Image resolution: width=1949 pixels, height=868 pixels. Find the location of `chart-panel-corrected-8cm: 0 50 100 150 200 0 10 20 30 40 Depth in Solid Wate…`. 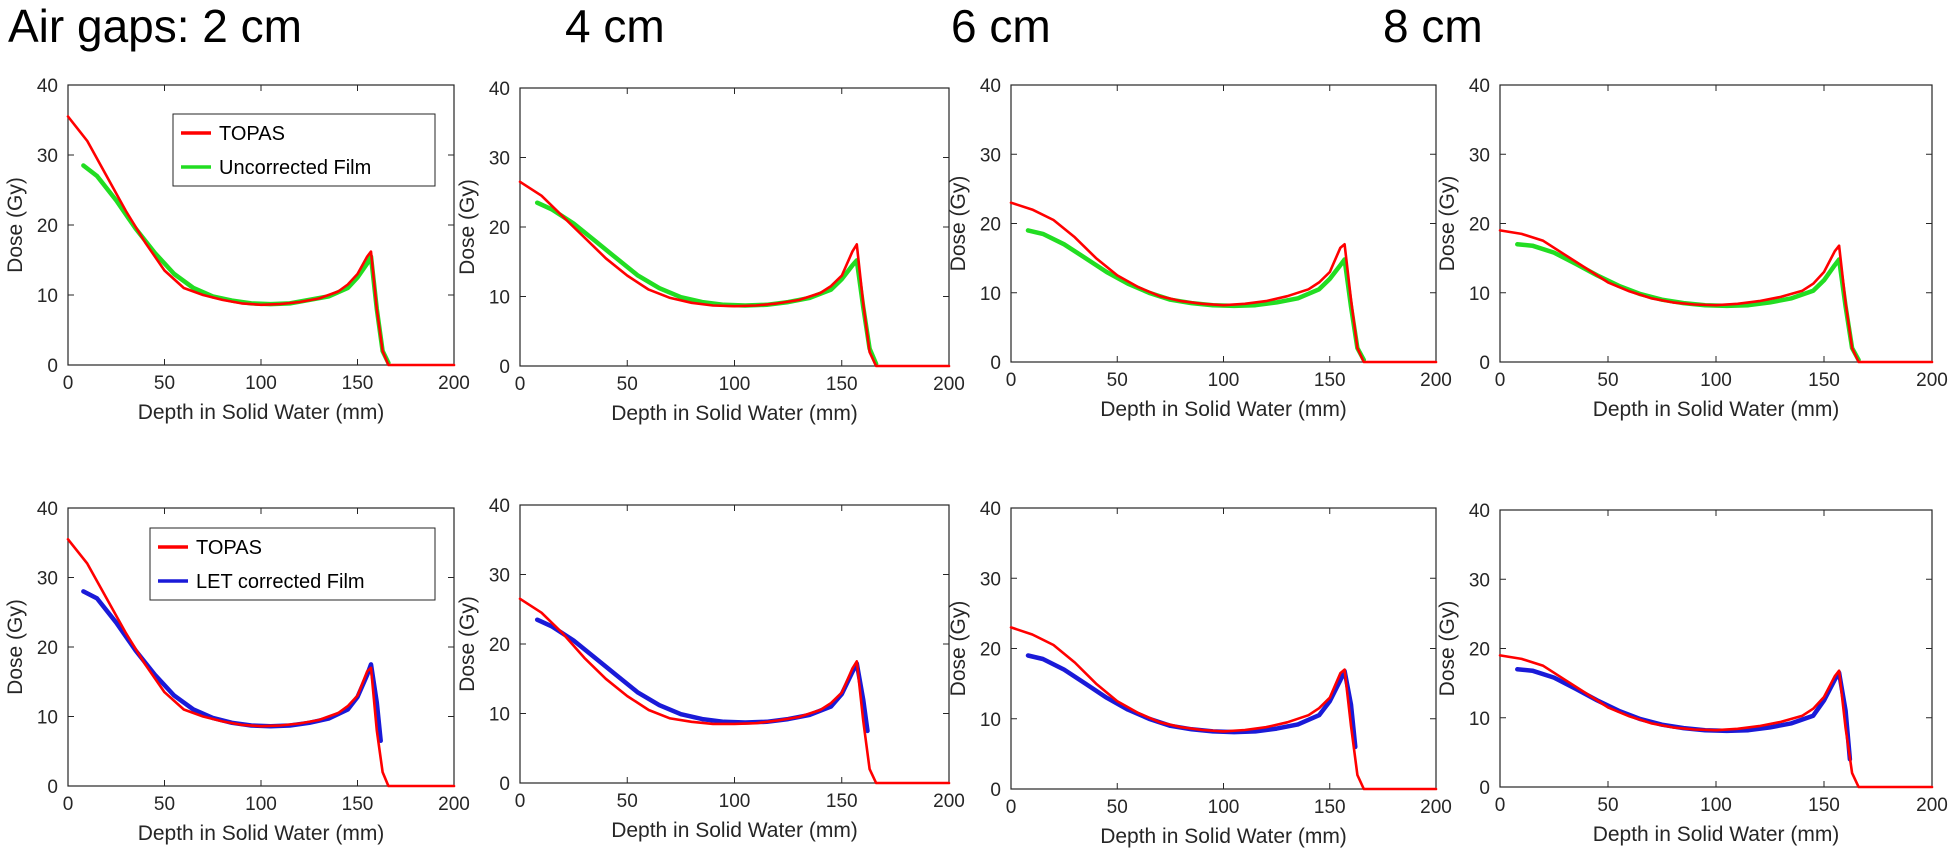

chart-panel-corrected-8cm: 0 50 100 150 200 0 10 20 30 40 Depth in Solid Wate… is located at coordinates (1692, 673).